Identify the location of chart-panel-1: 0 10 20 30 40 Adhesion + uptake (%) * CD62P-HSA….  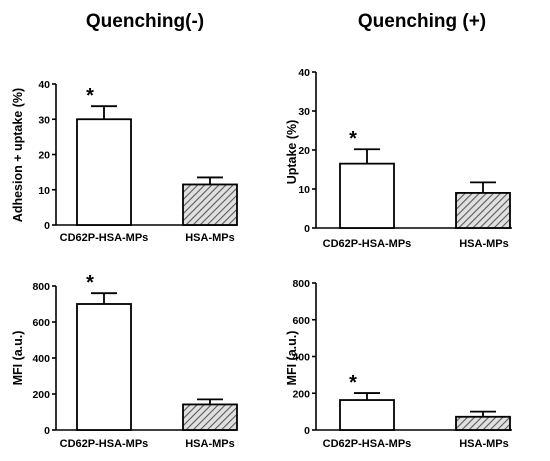
(124, 161).